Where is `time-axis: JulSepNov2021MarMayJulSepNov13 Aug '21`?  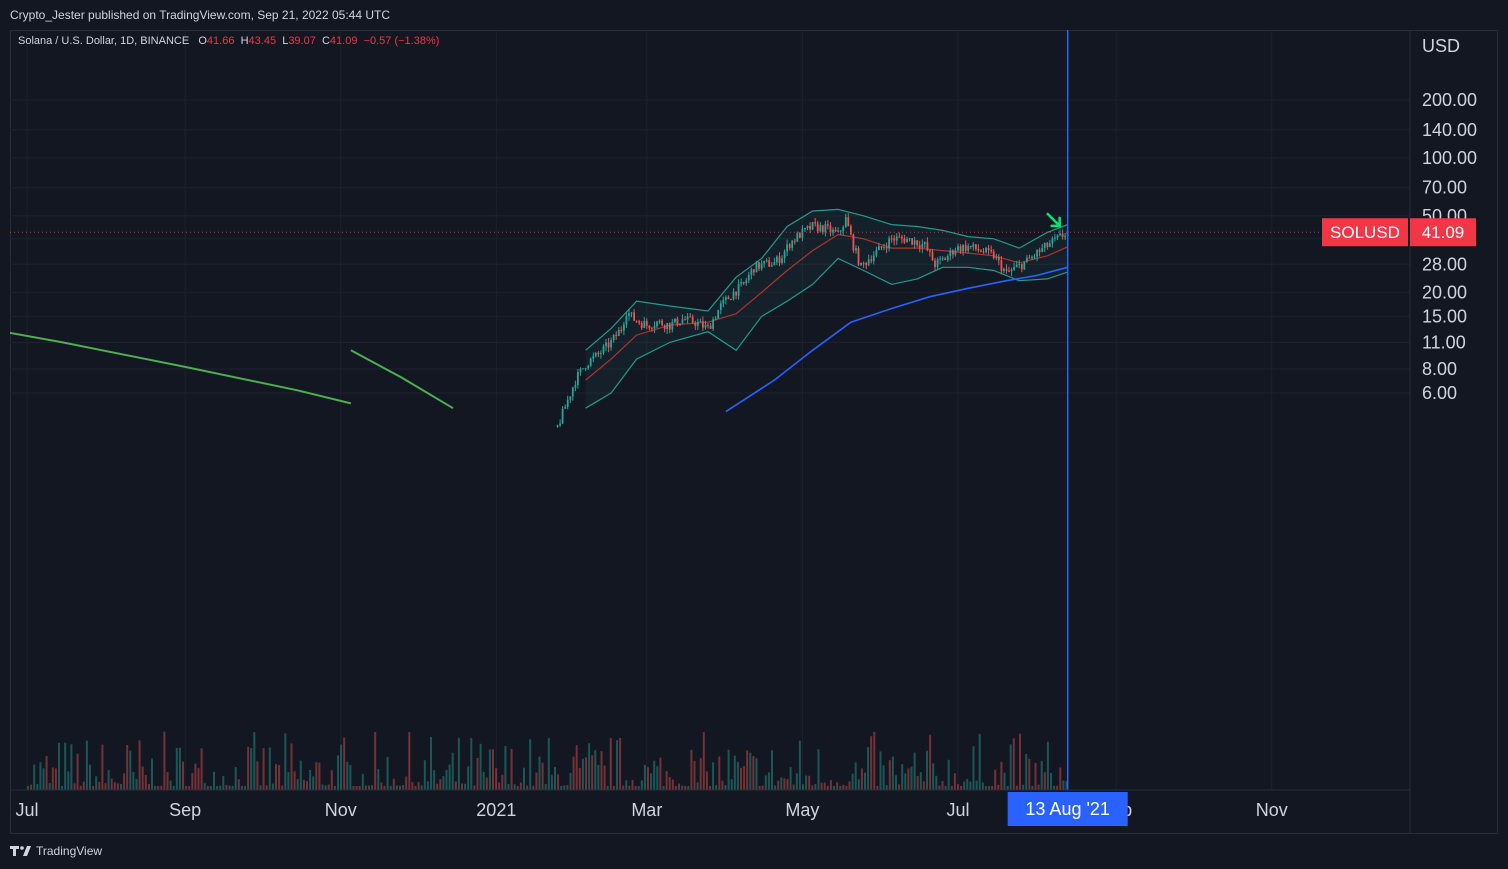
time-axis: JulSepNov2021MarMayJulSepNov13 Aug '21 is located at coordinates (710, 807).